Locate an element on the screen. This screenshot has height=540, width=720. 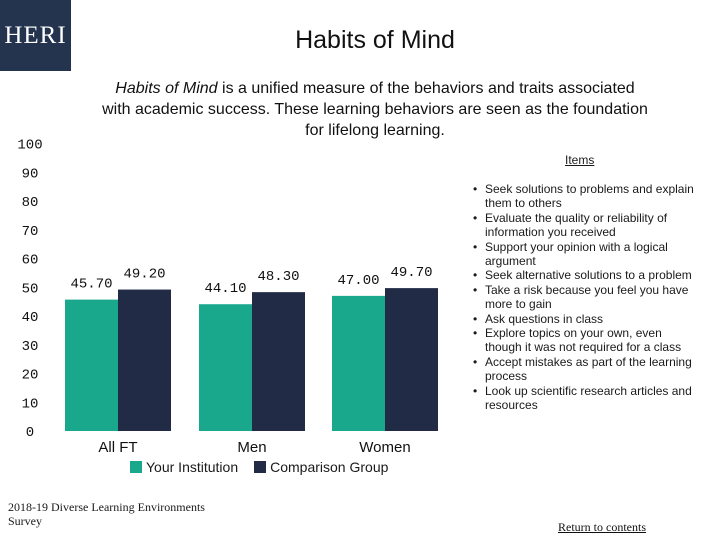
list-item: Seek alternative solutions to a problem is located at coordinates (582, 275).